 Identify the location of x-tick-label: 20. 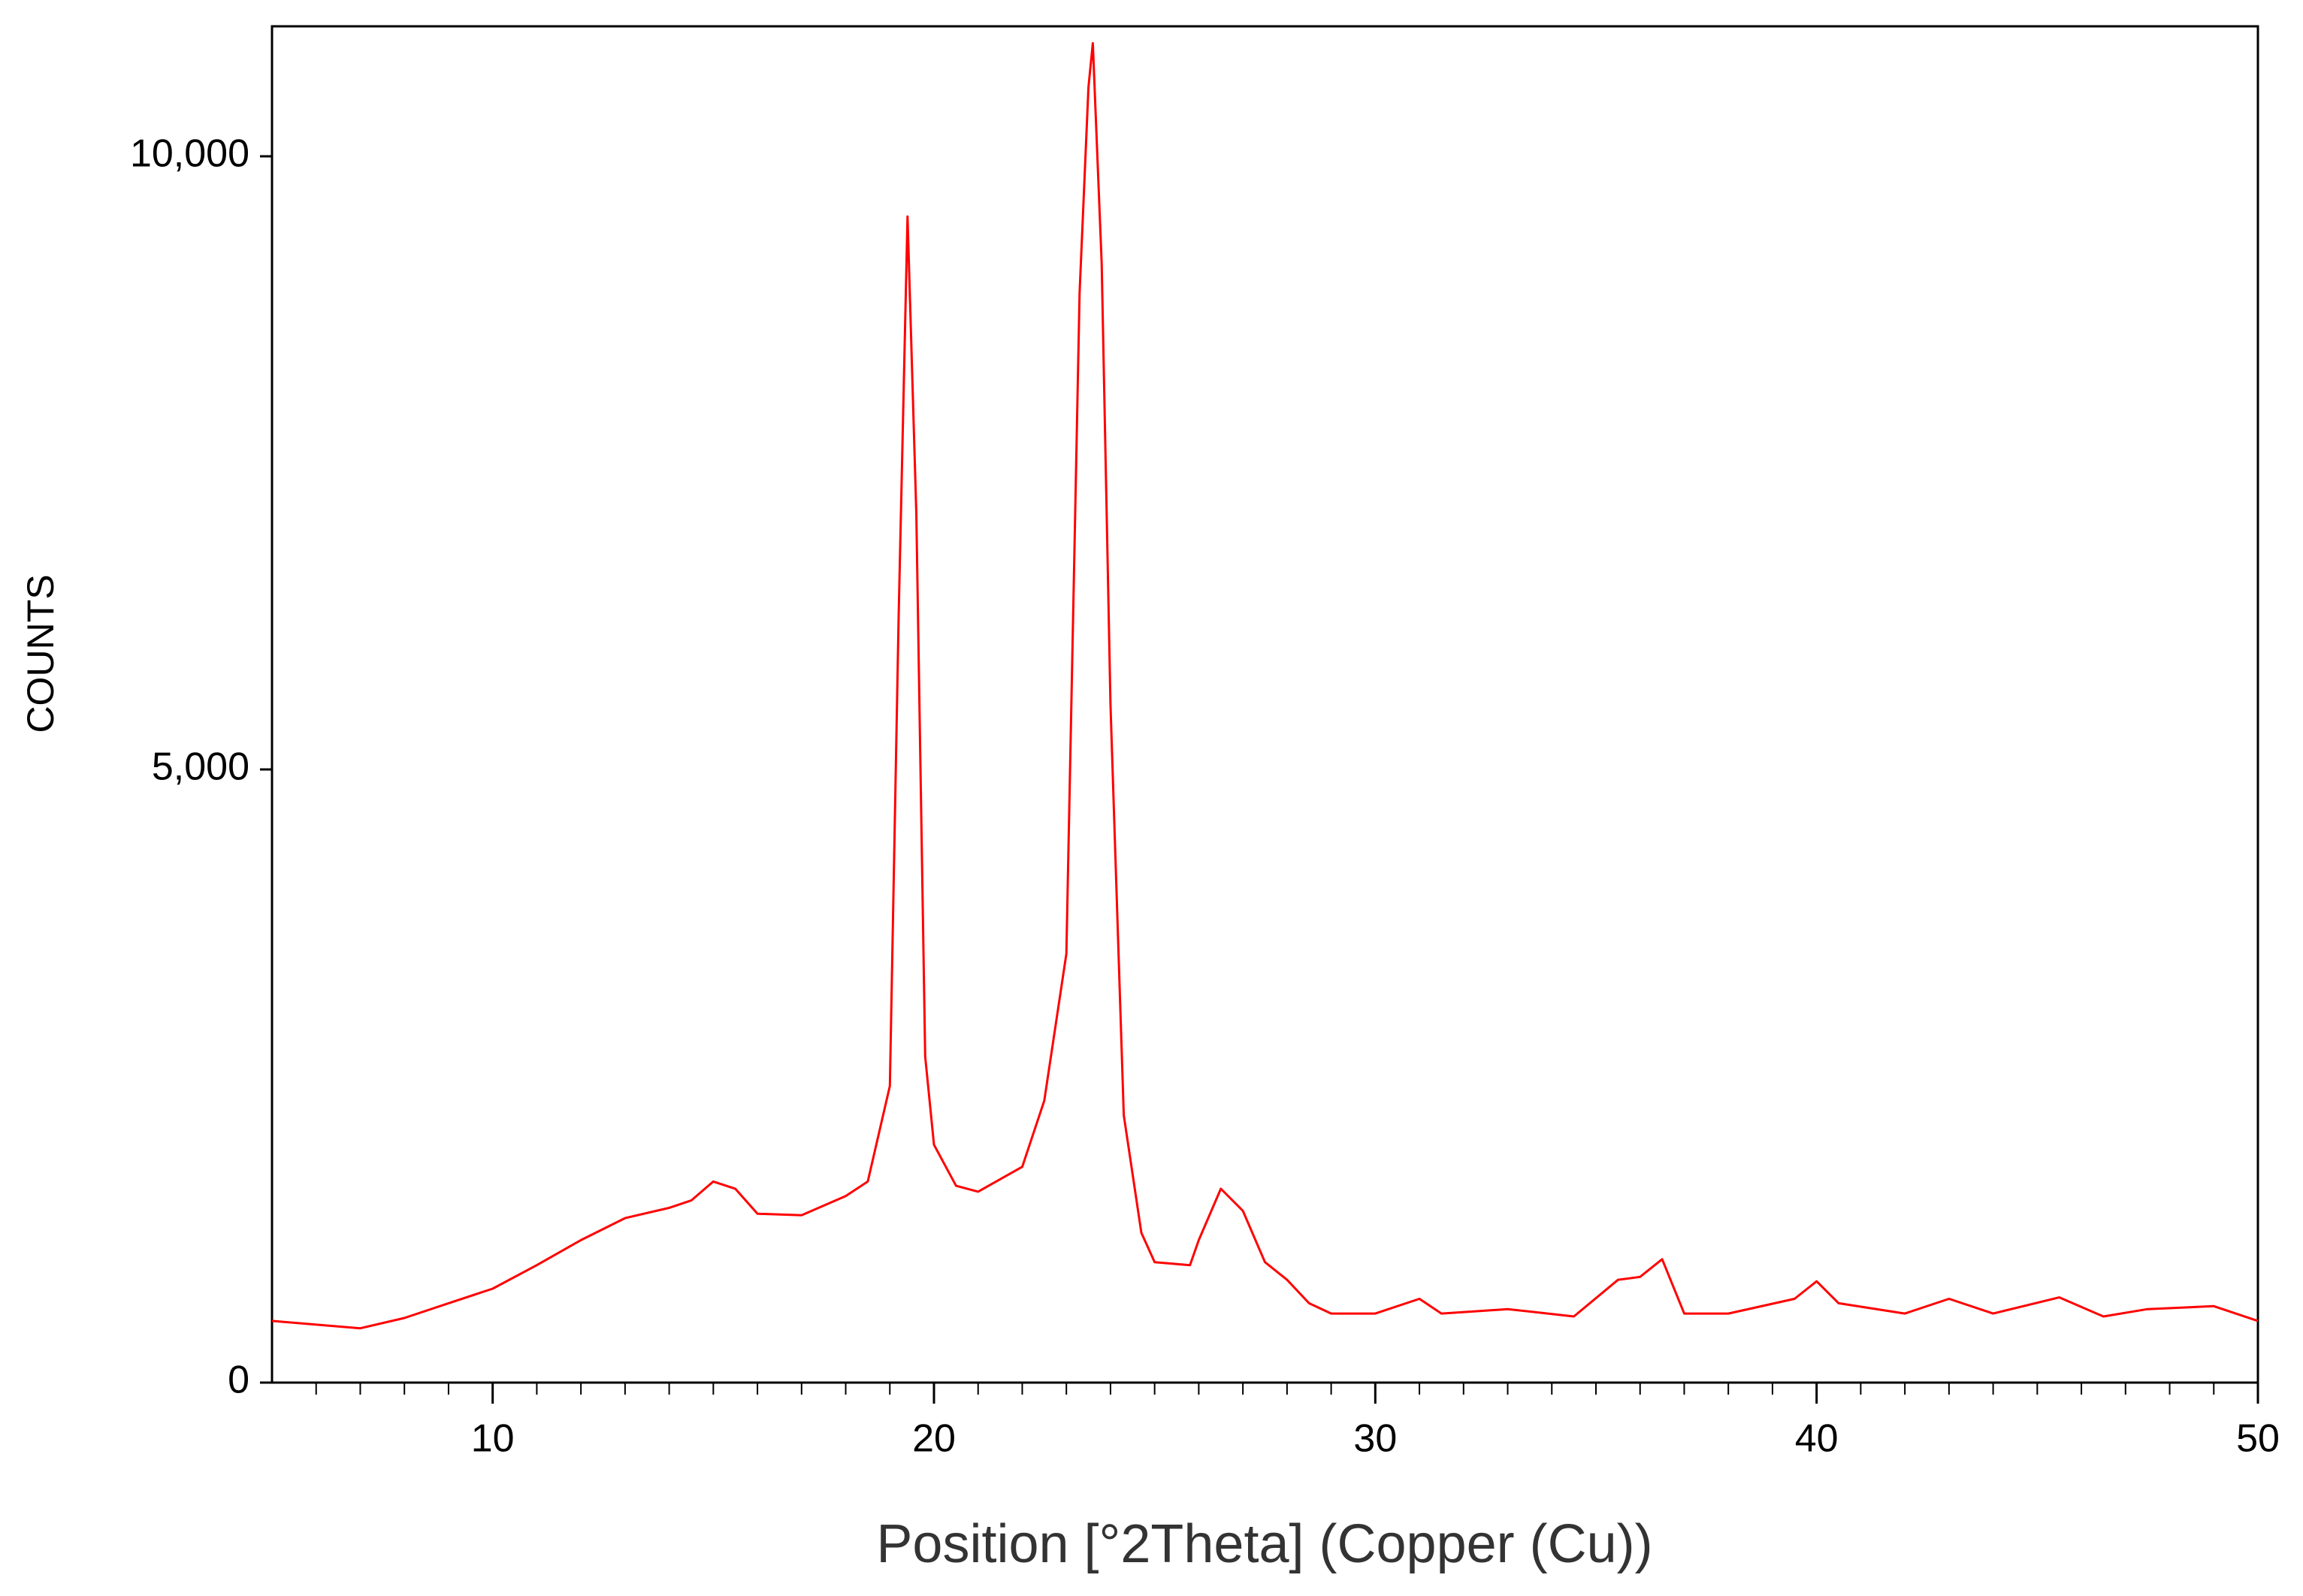
(934, 1439).